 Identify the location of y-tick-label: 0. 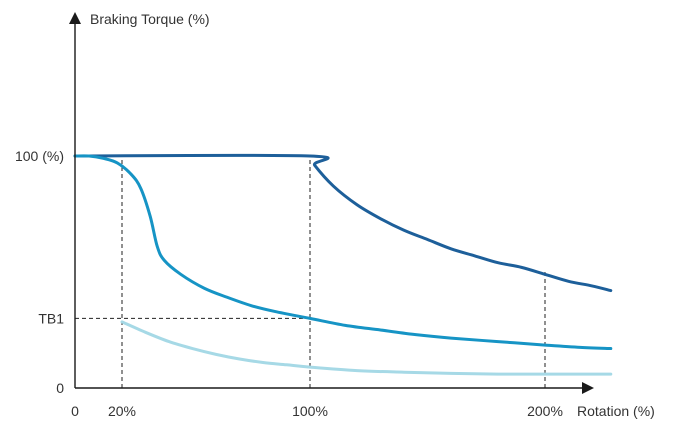
(60, 388).